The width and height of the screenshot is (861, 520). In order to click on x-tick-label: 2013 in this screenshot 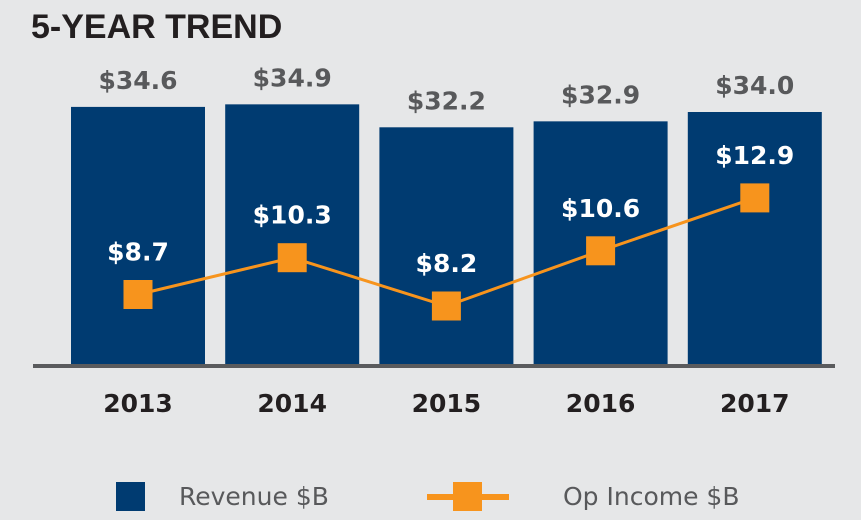, I will do `click(138, 403)`.